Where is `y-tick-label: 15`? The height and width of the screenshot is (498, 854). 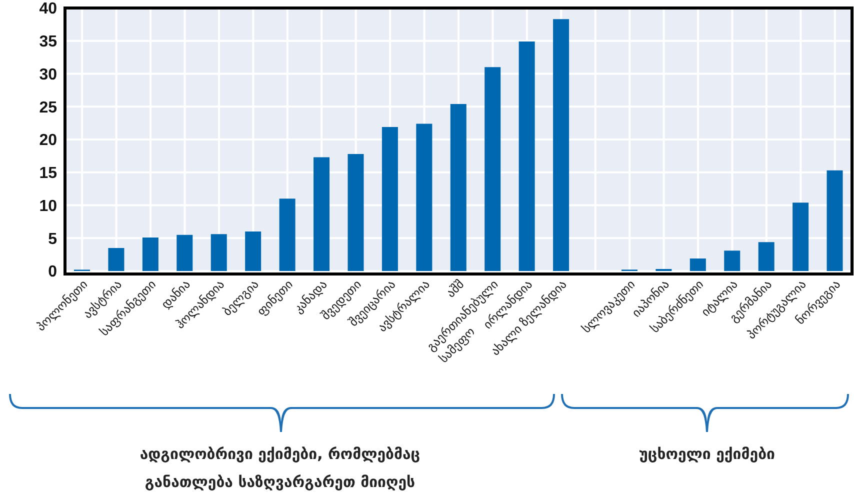
y-tick-label: 15 is located at coordinates (48, 173).